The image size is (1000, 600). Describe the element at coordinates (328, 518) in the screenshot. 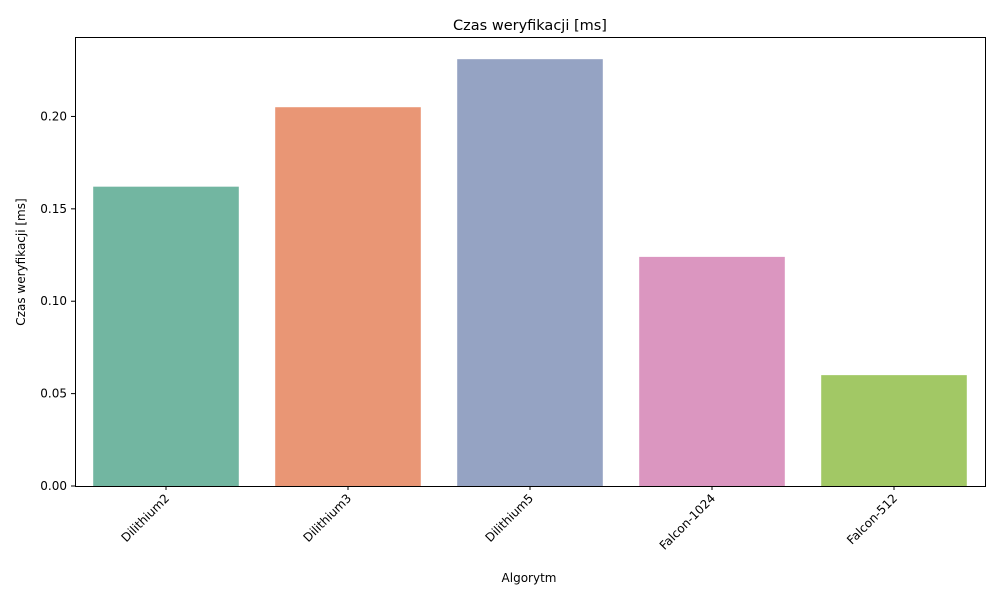

I see `x-tick-label: Dilithium3` at that location.